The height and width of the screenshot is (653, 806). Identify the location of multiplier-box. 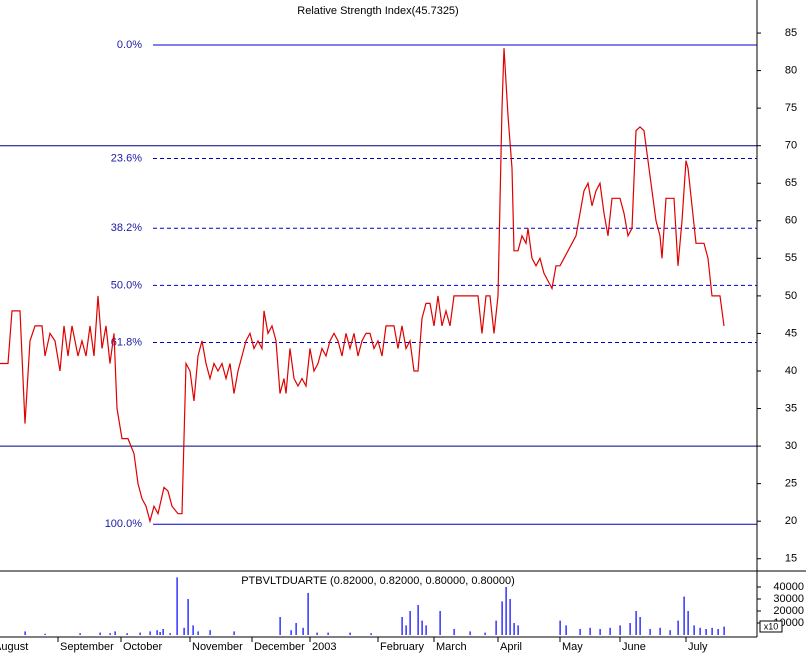
(771, 626).